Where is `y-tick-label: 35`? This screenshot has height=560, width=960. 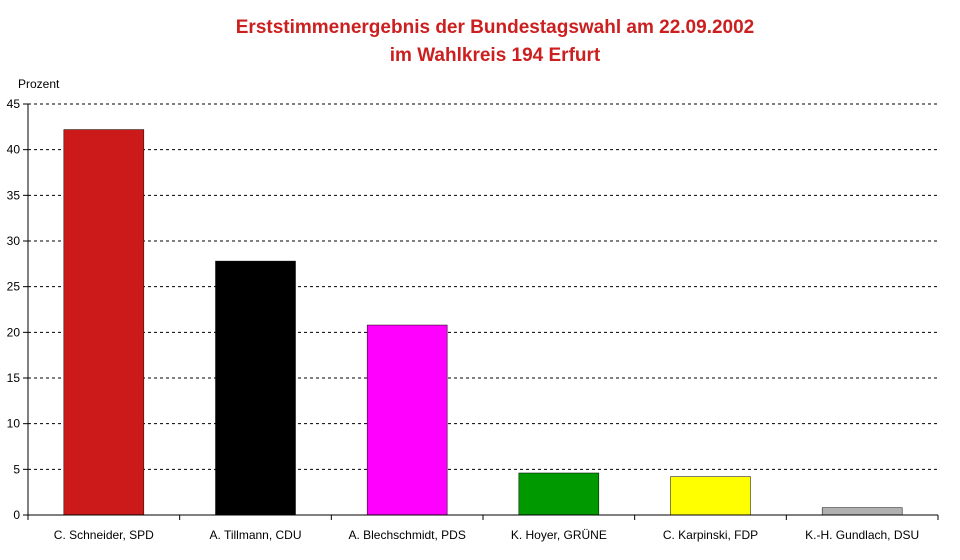 y-tick-label: 35 is located at coordinates (14, 195).